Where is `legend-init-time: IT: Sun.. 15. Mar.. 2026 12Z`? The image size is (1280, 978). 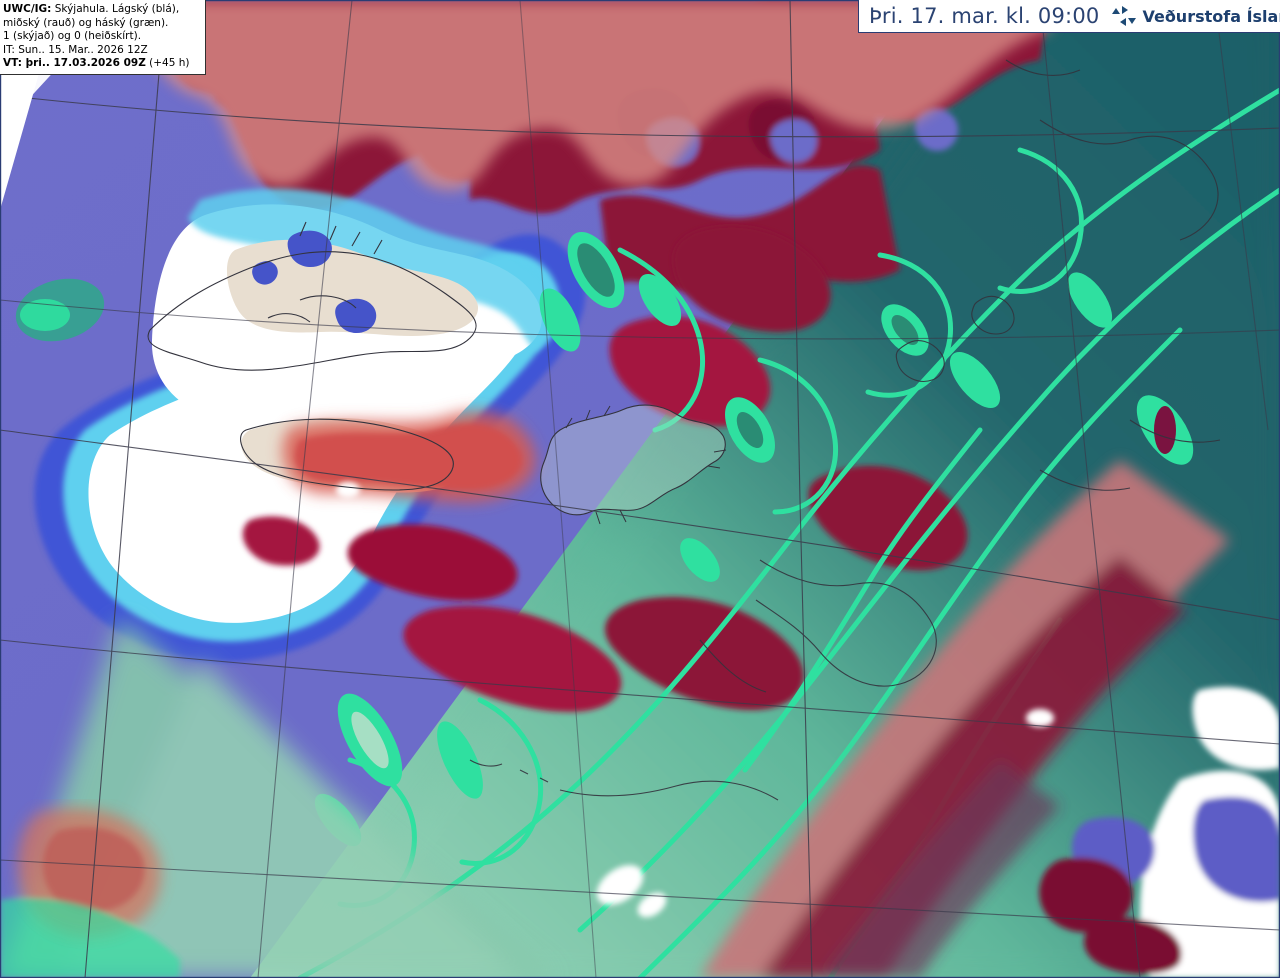
legend-init-time: IT: Sun.. 15. Mar.. 2026 12Z is located at coordinates (75, 49).